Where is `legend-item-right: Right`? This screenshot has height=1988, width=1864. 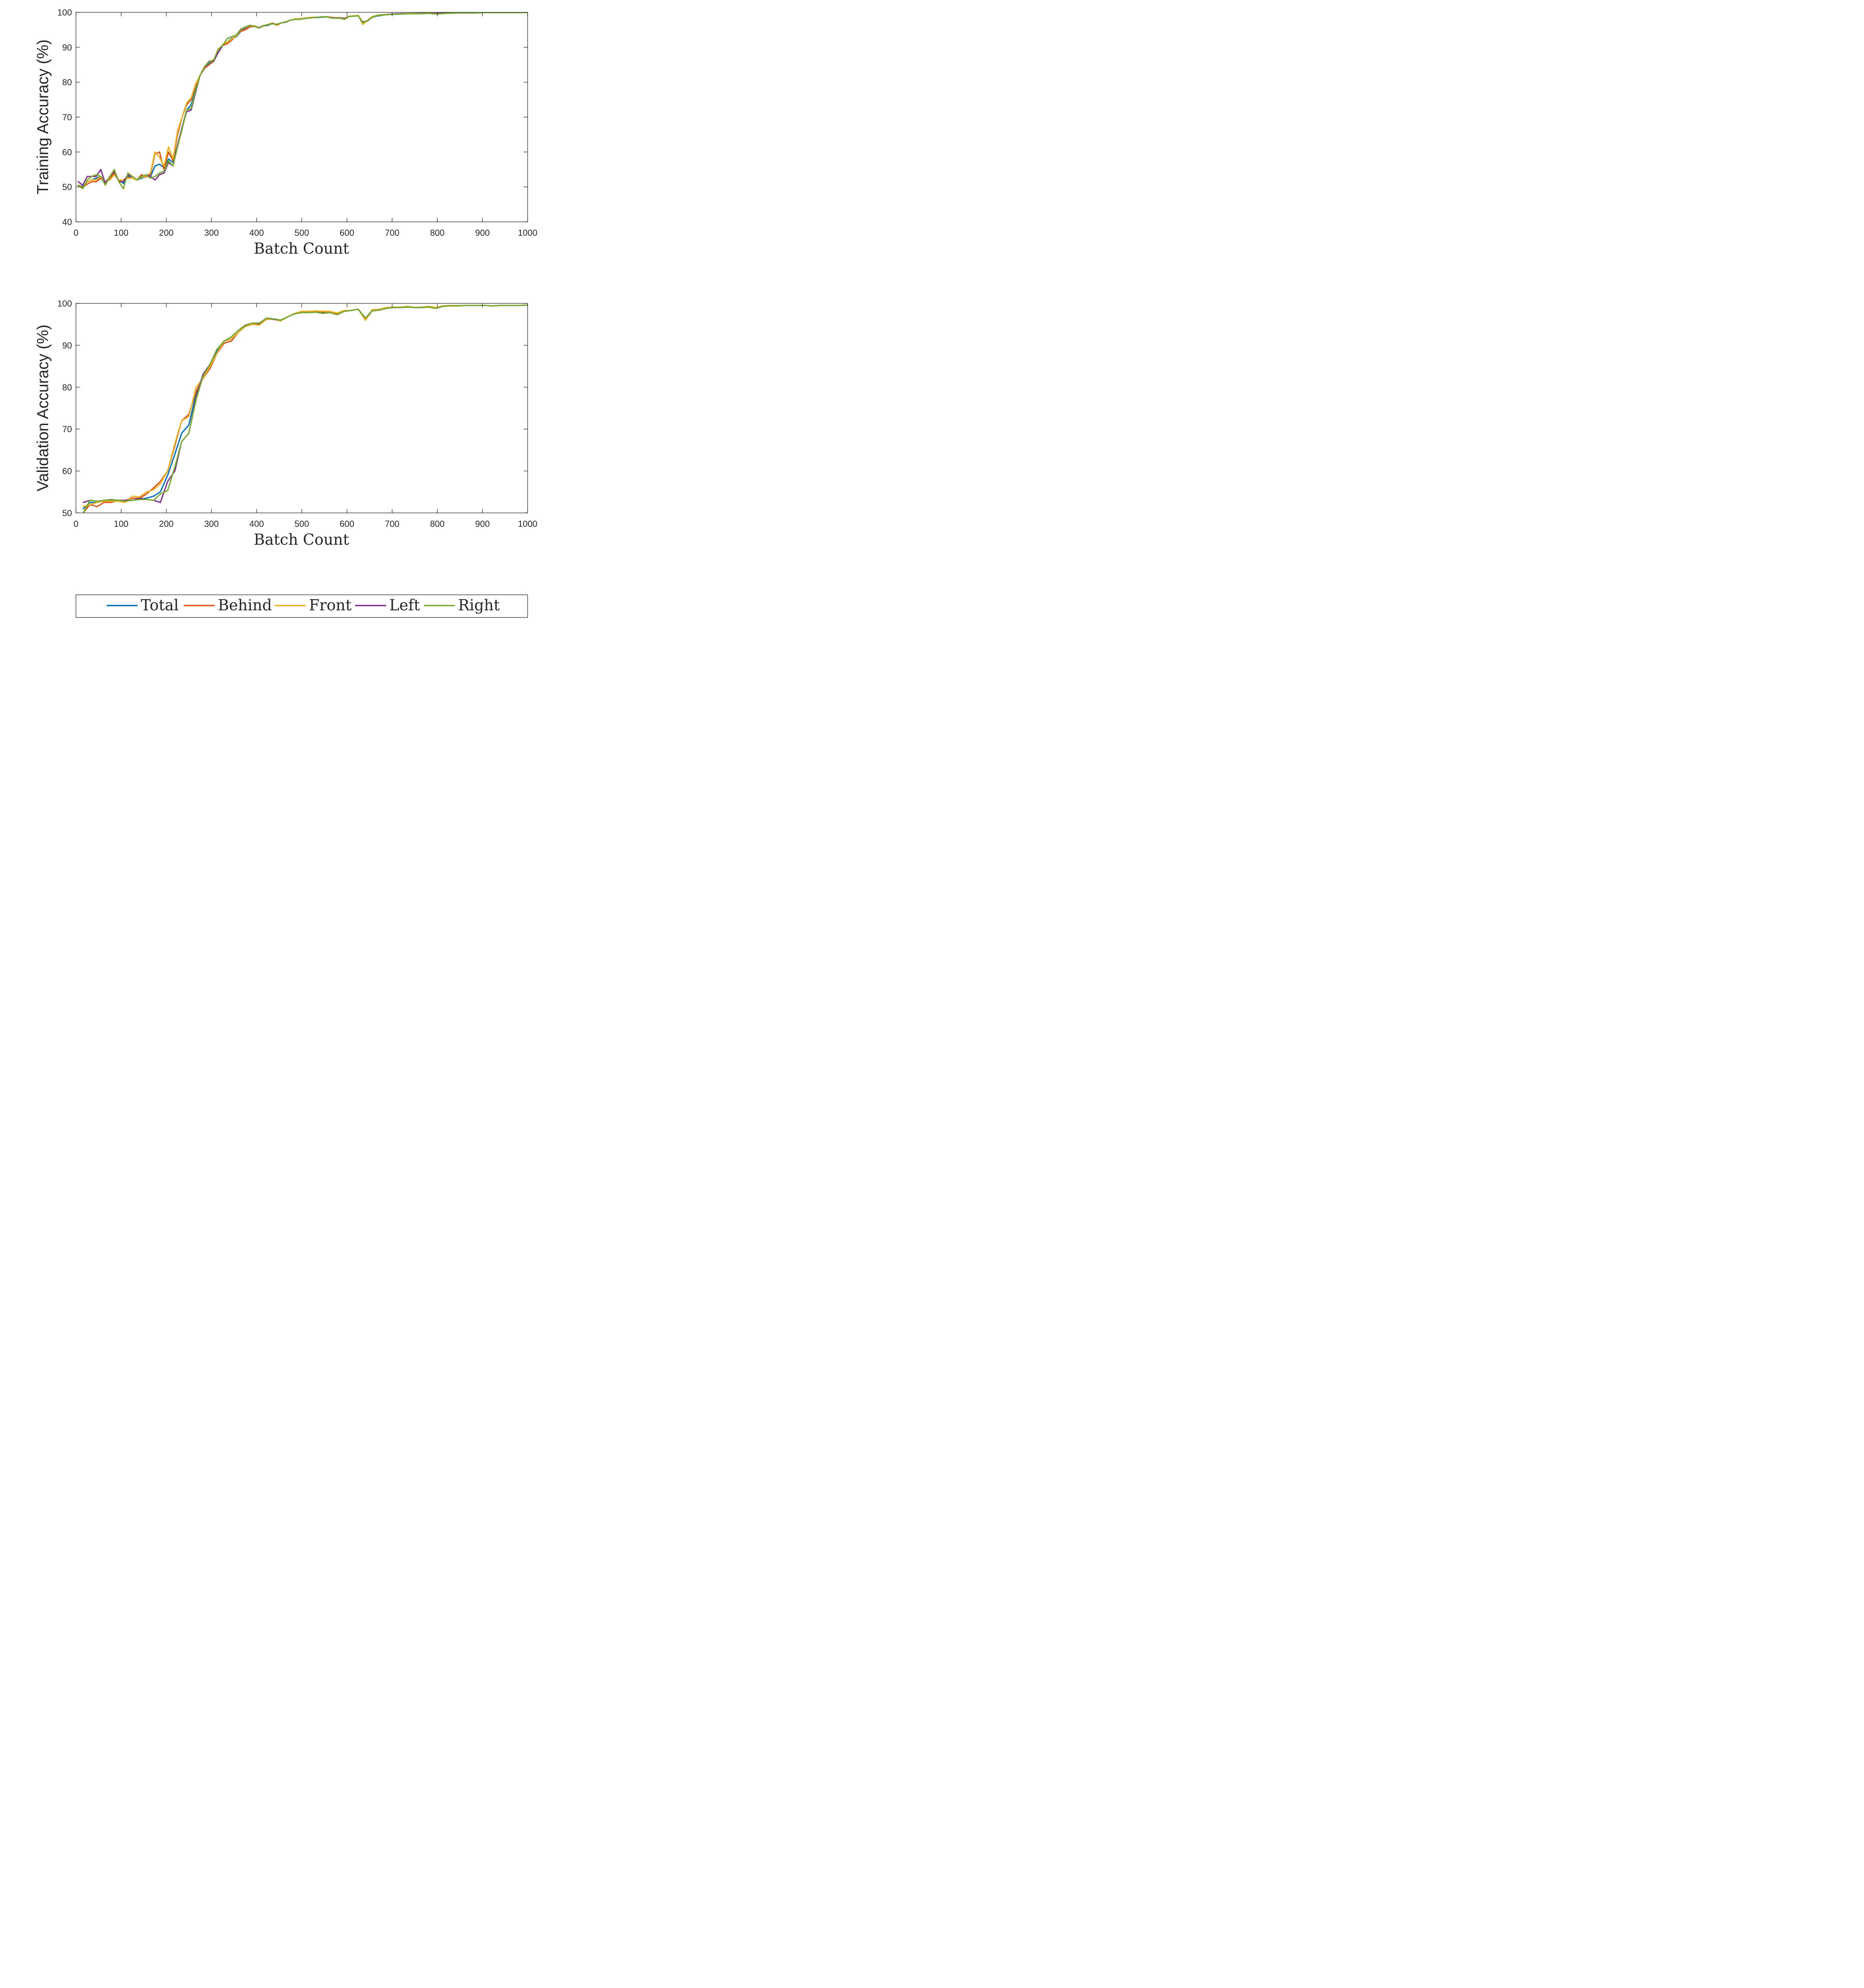
legend-item-right: Right is located at coordinates (462, 605).